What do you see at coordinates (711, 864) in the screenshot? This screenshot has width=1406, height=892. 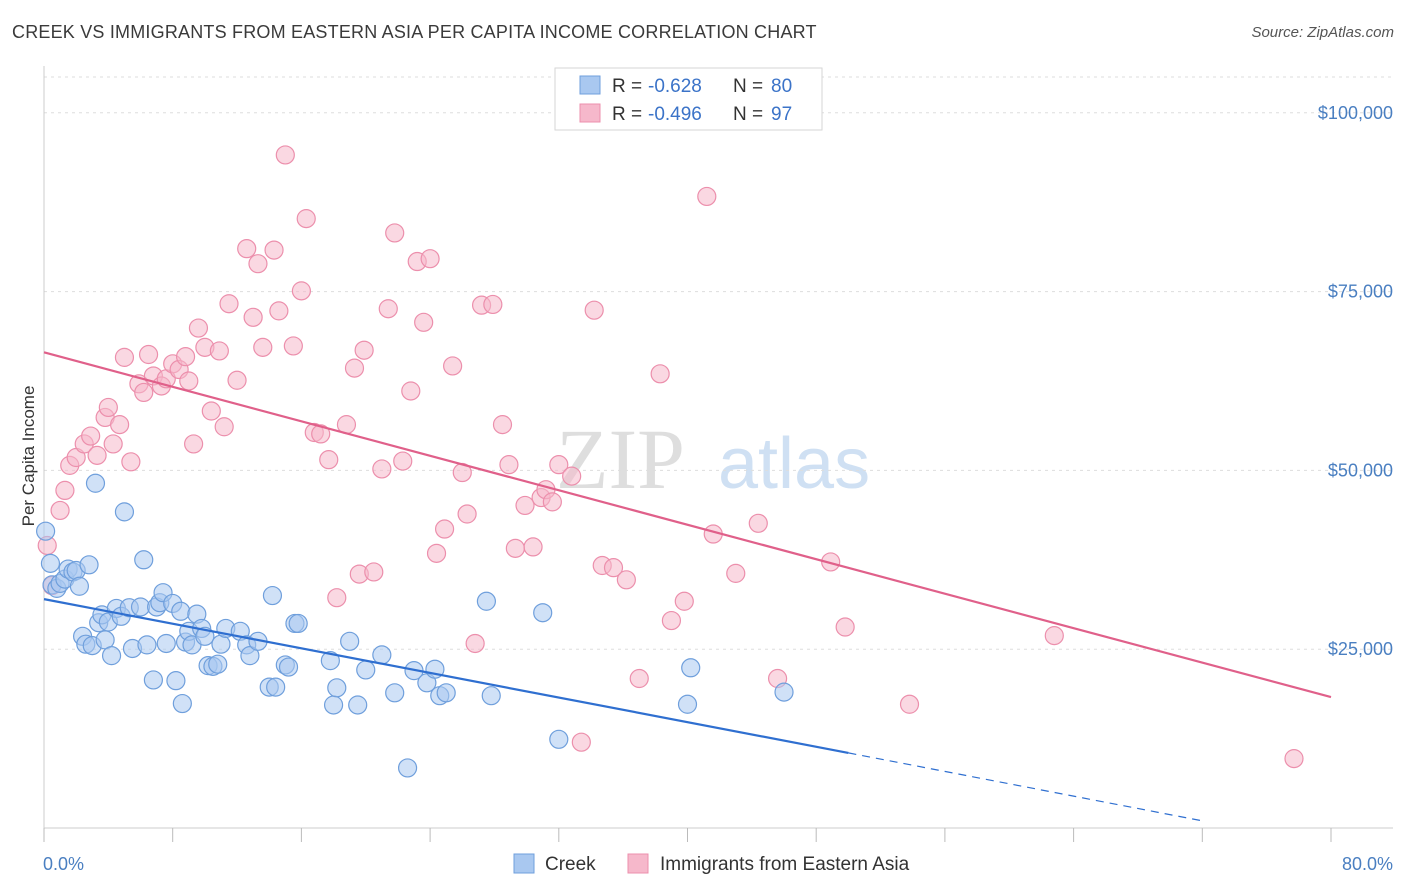 I see `legend-bottom: Creek Immigrants from Eastern Asia` at bounding box center [711, 864].